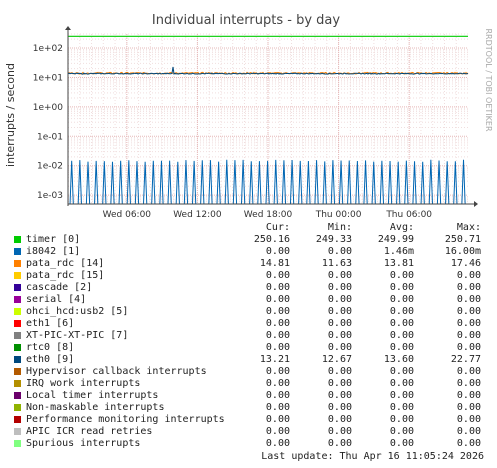  What do you see at coordinates (248, 252) in the screenshot?
I see `legend-entry: i8042 [1] 0.00 0.00 1.46m 16.00m` at bounding box center [248, 252].